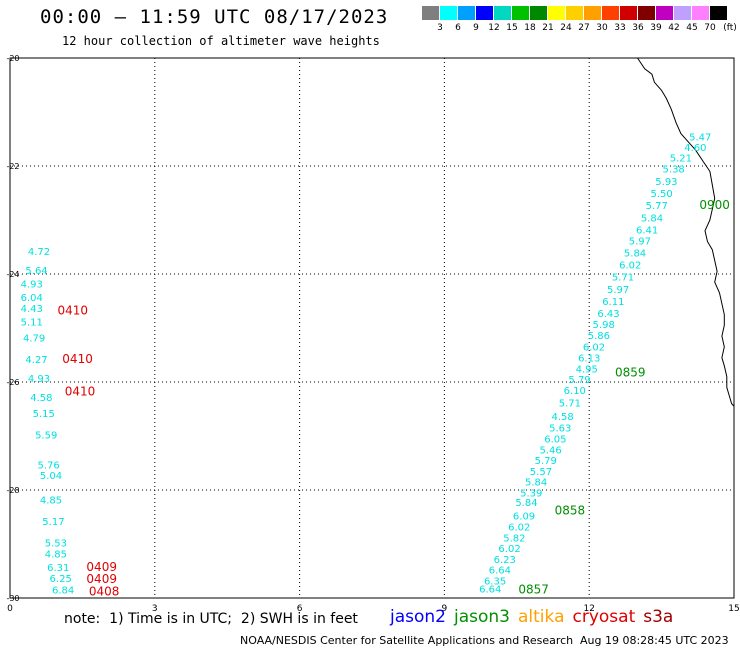 The image size is (740, 650). What do you see at coordinates (36, 271) in the screenshot?
I see `wave-height-label: 5.64` at bounding box center [36, 271].